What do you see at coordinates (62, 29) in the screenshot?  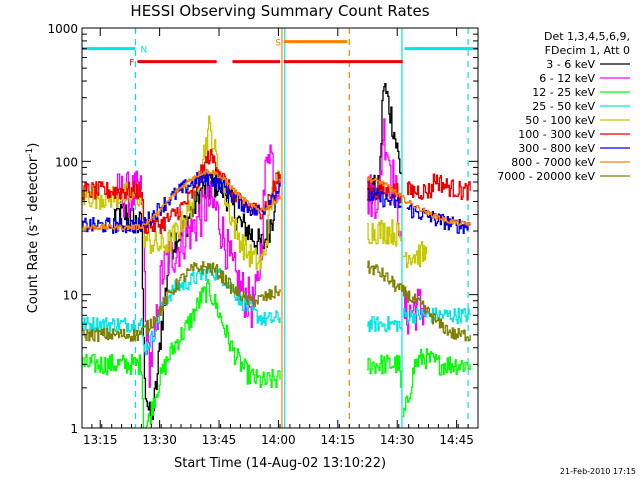 I see `y-tick-label: 1000` at bounding box center [62, 29].